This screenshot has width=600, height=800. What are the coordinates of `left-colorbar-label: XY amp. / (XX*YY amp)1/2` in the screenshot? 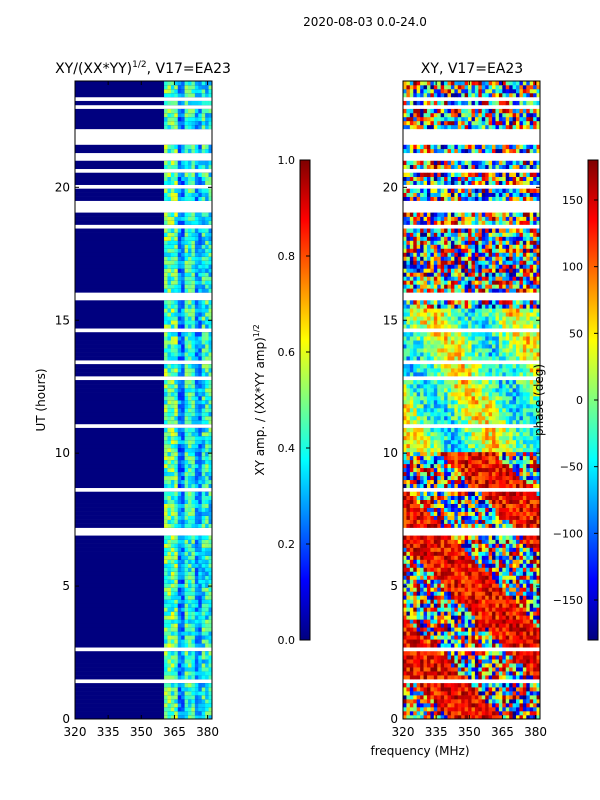 It's located at (259, 399).